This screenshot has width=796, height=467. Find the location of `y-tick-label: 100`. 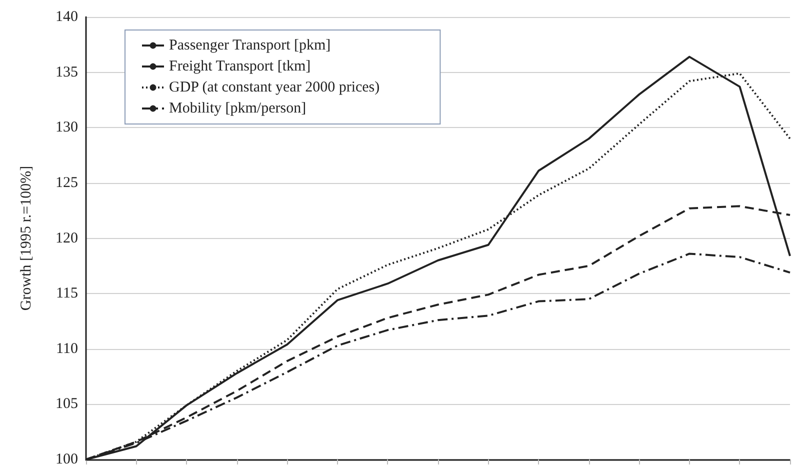

y-tick-label: 100 is located at coordinates (67, 459).